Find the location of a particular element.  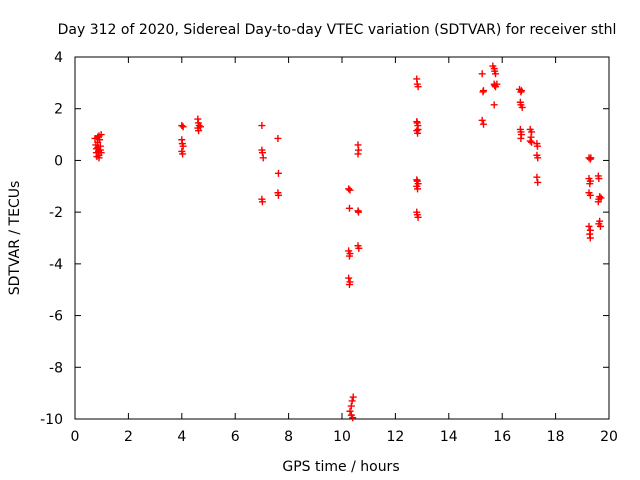

y-tick-label: -2 is located at coordinates (56, 213).